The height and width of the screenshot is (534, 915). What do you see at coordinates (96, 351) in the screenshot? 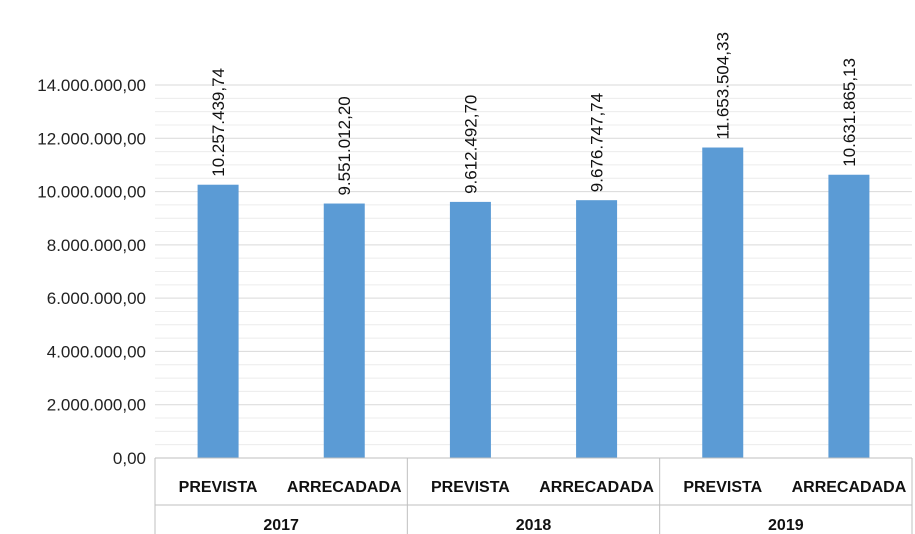
I see `y-tick-label: 4.000.000,00` at bounding box center [96, 351].